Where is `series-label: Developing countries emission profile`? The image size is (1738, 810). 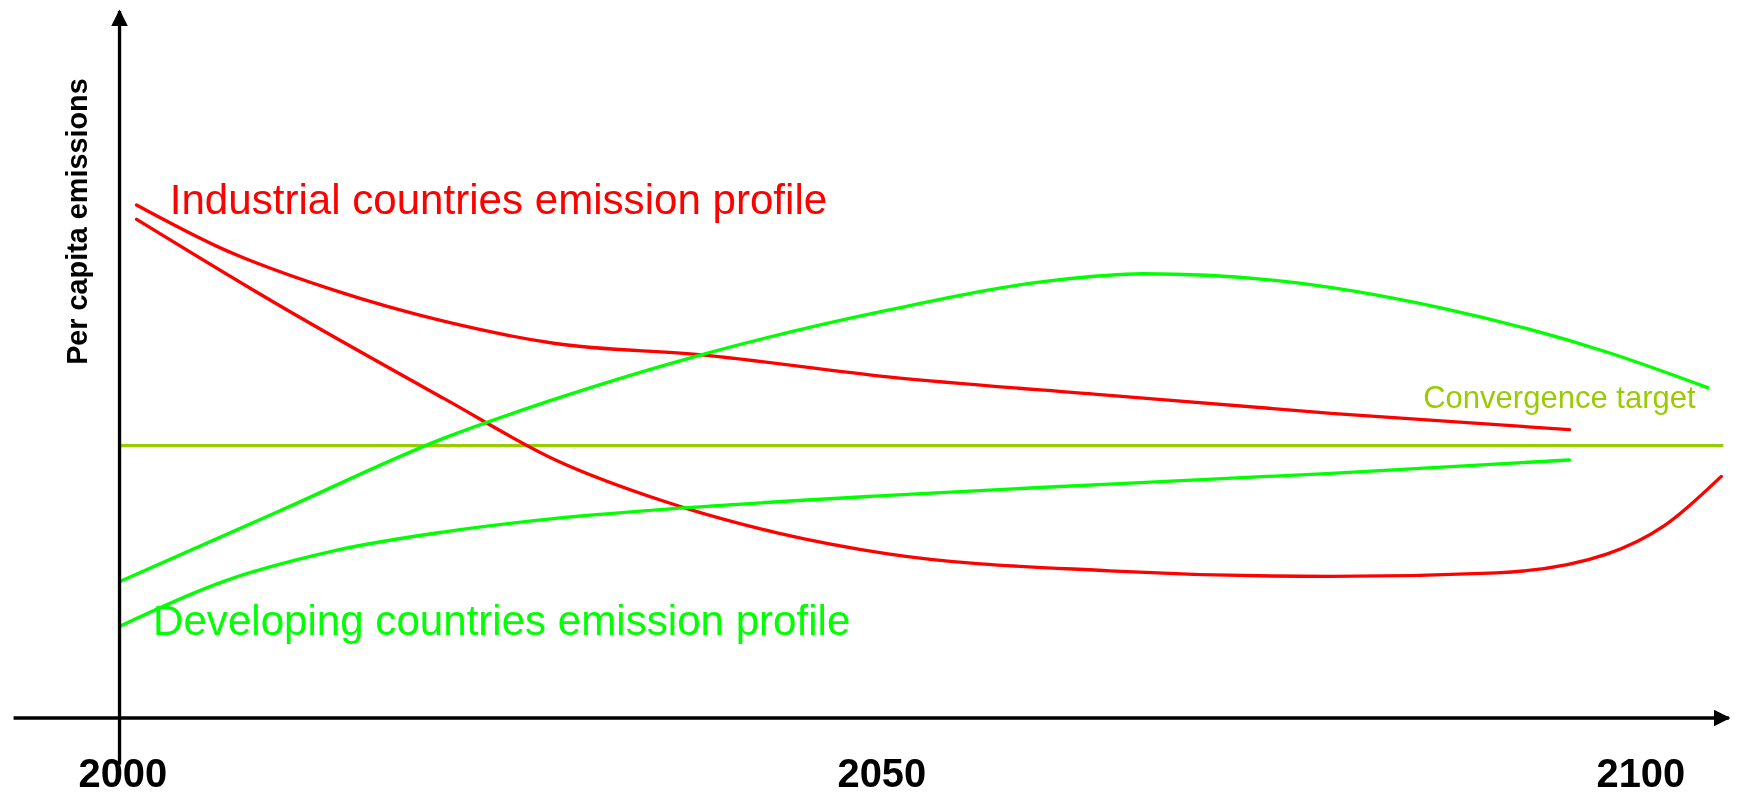
series-label: Developing countries emission profile is located at coordinates (502, 621).